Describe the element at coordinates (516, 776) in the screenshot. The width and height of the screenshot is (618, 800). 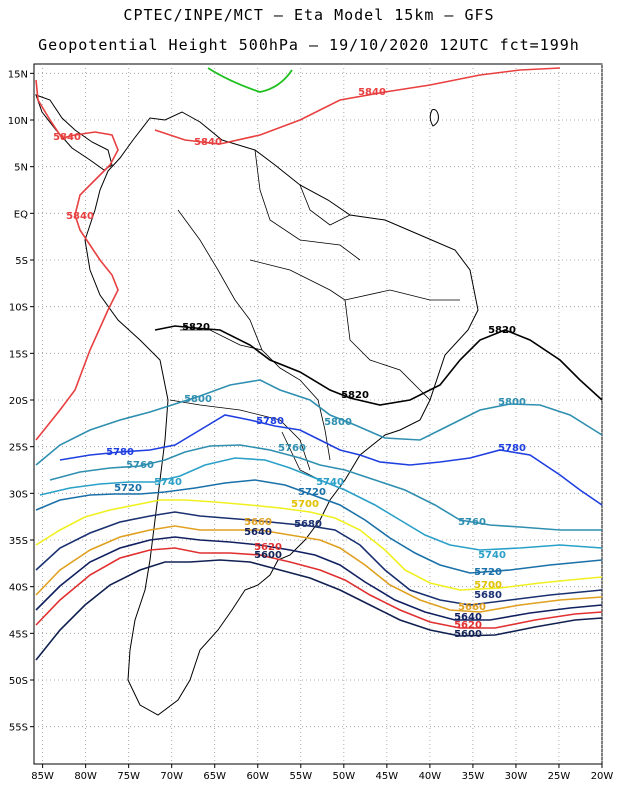
I see `lon-tick-label: 30W` at that location.